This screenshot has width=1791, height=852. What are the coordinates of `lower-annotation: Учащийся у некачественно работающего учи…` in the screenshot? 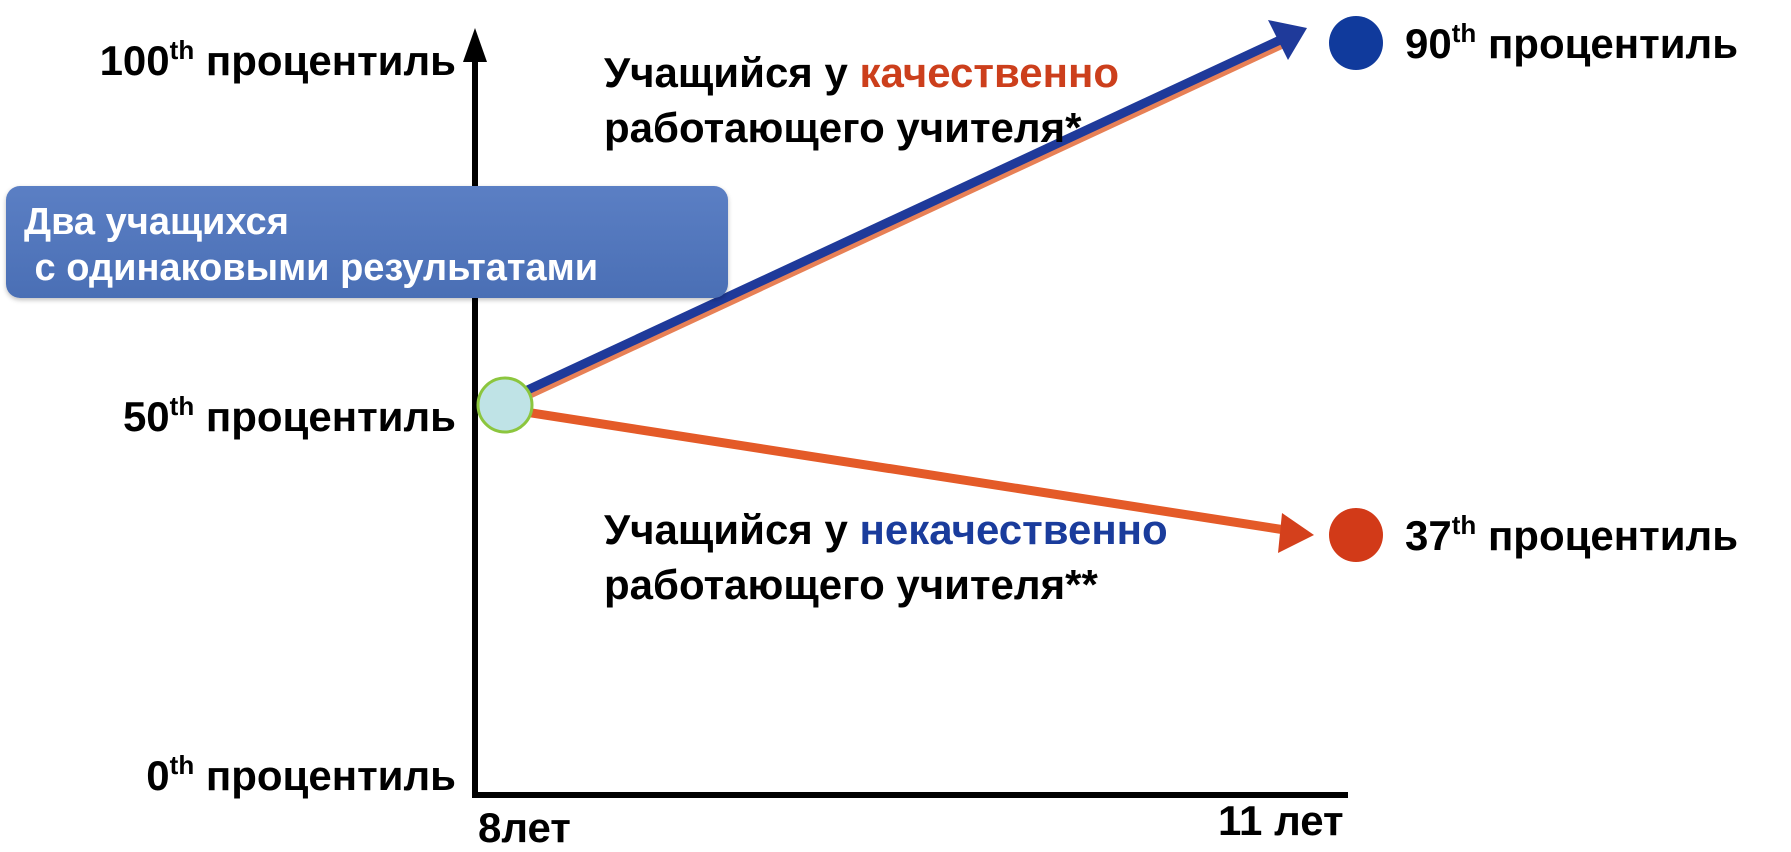 It's located at (886, 557).